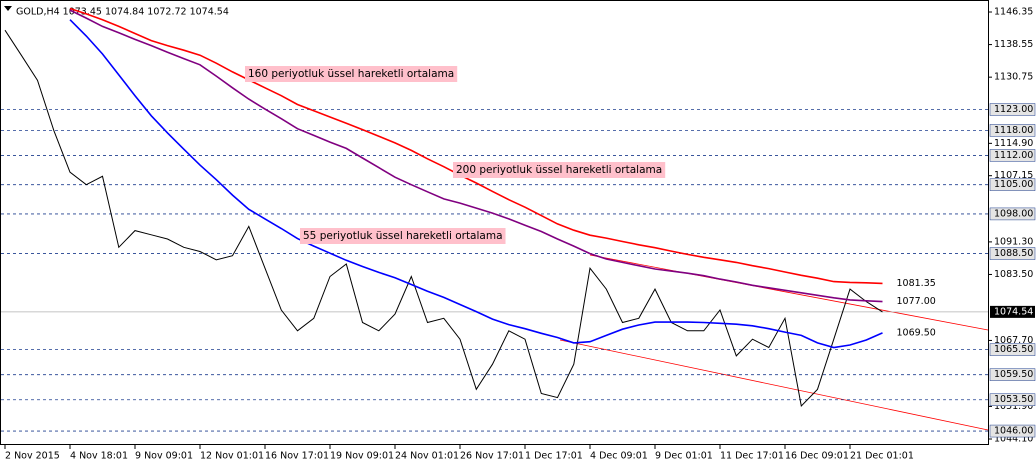 The height and width of the screenshot is (470, 1036). I want to click on level-label: 1118.00, so click(1013, 130).